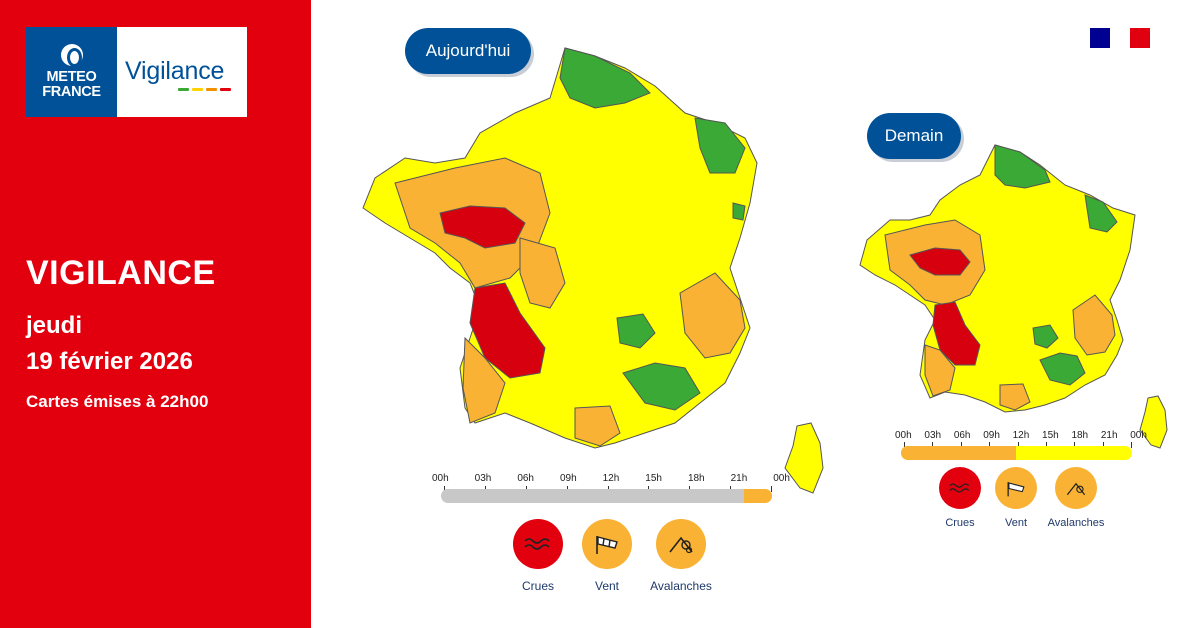  Describe the element at coordinates (958, 453) in the screenshot. I see `tomorrow-timeline-orange-segment` at that location.